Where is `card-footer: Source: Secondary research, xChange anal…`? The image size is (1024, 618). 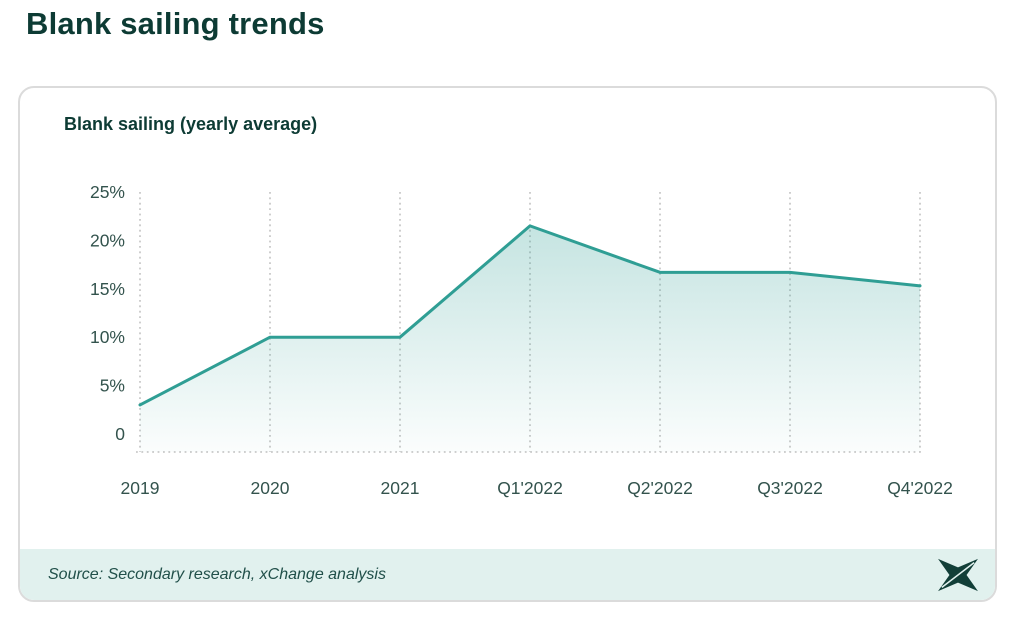 card-footer: Source: Secondary research, xChange anal… is located at coordinates (507, 574).